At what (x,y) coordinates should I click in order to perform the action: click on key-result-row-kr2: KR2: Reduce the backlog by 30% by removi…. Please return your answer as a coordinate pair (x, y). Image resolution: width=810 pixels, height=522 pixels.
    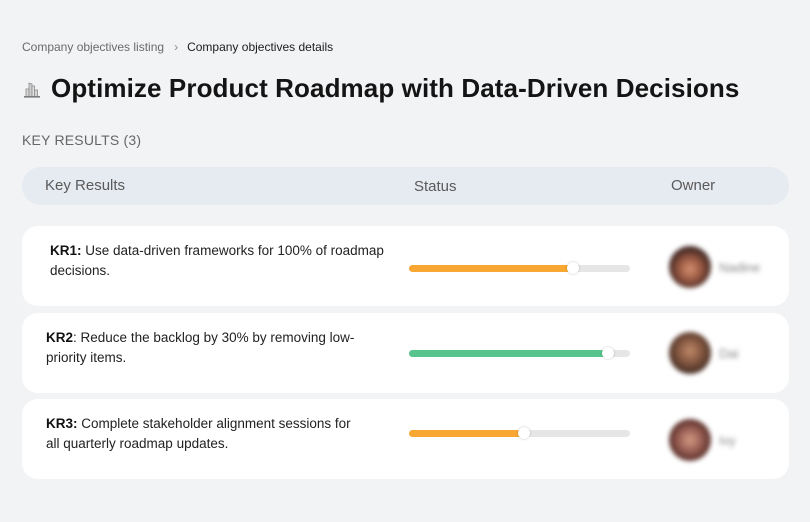
    Looking at the image, I should click on (405, 353).